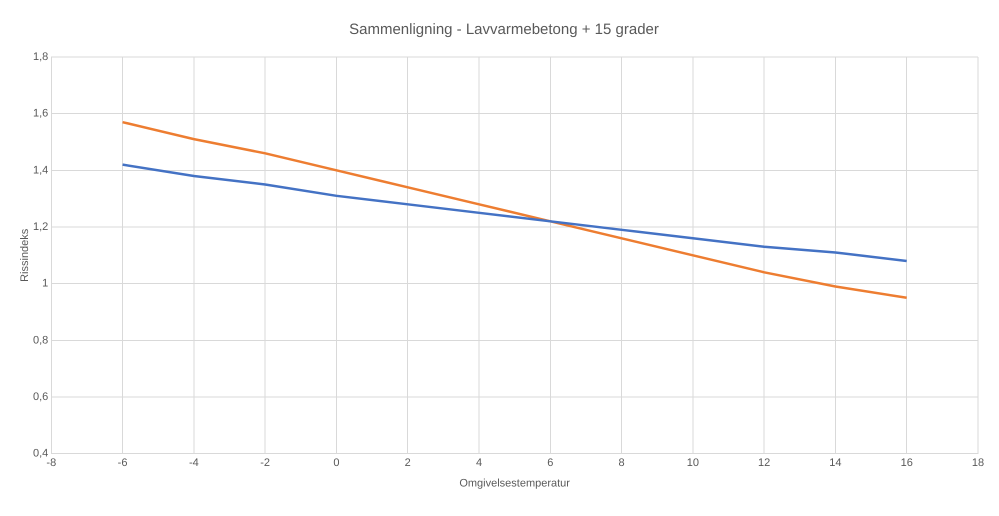 The height and width of the screenshot is (516, 999). Describe the element at coordinates (40, 340) in the screenshot. I see `y-tick-label: 0,8` at that location.